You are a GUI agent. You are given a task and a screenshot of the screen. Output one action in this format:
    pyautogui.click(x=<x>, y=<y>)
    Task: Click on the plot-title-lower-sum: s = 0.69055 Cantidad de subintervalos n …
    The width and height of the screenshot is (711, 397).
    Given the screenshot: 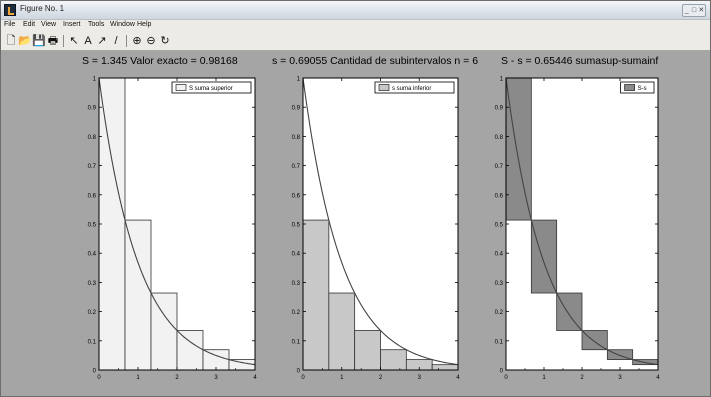 What is the action you would take?
    pyautogui.click(x=375, y=61)
    